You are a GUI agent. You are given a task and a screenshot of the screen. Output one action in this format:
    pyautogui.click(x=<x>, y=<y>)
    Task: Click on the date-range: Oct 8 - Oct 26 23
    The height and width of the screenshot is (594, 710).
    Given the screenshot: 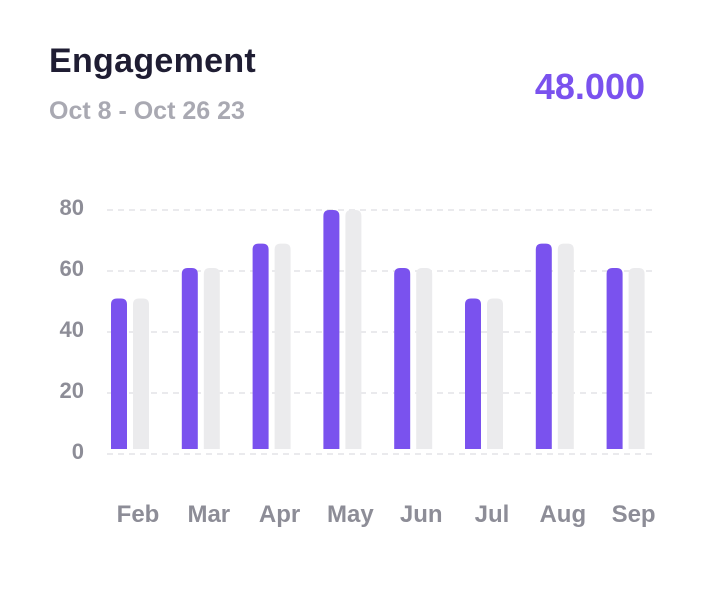 What is the action you would take?
    pyautogui.click(x=147, y=111)
    